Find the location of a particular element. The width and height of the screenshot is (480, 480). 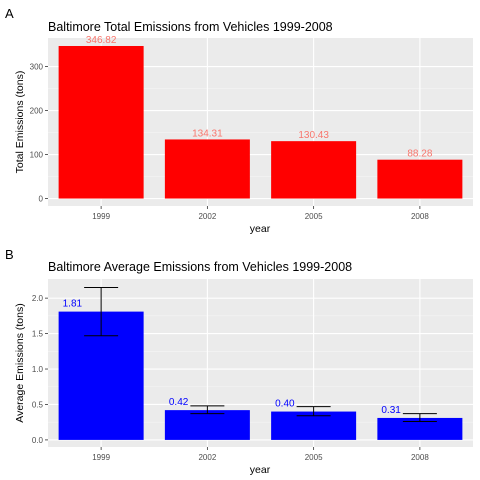

data-label-1999: 346.82 is located at coordinates (101, 40).